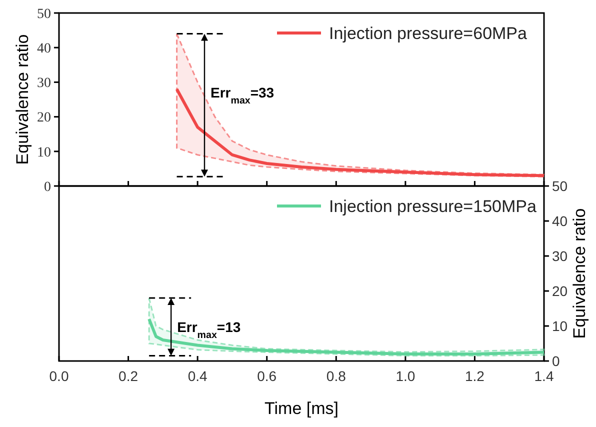  Describe the element at coordinates (560, 256) in the screenshot. I see `y2-tick-label: 30` at that location.